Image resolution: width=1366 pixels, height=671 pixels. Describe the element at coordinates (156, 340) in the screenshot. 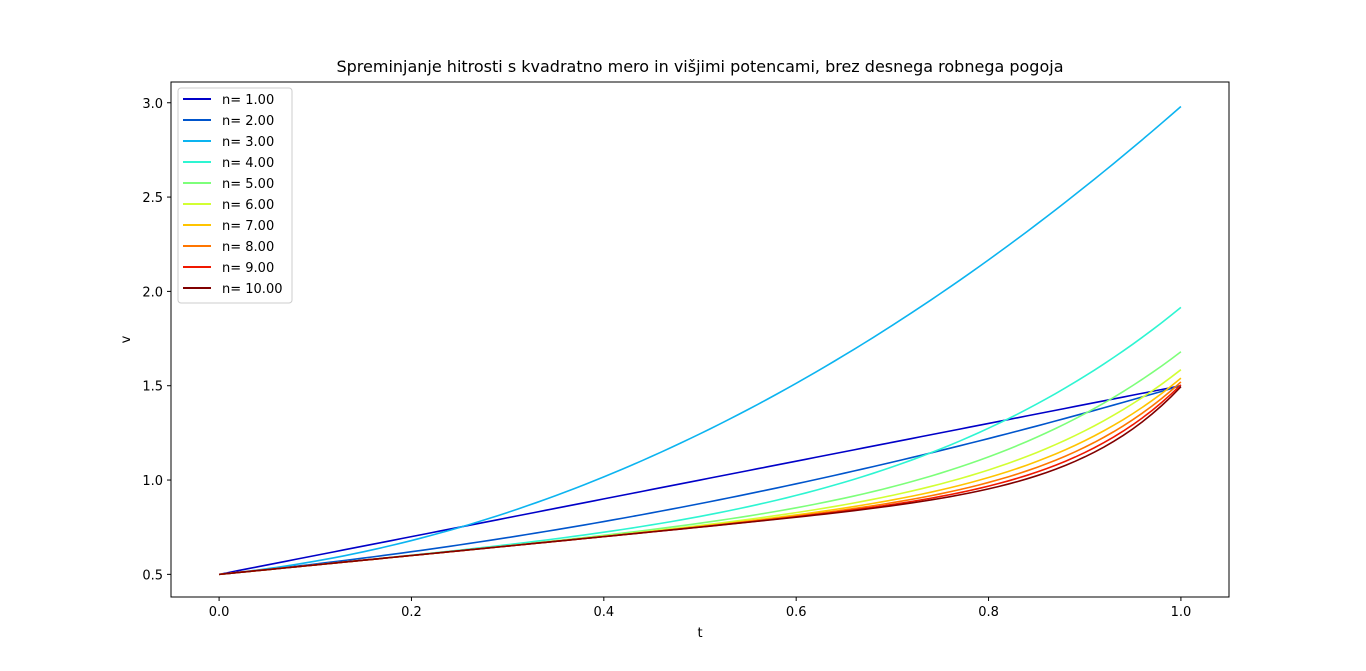

I see `y-axis: 0.5 1.0 1.5 2.0 2.5 3.0` at that location.